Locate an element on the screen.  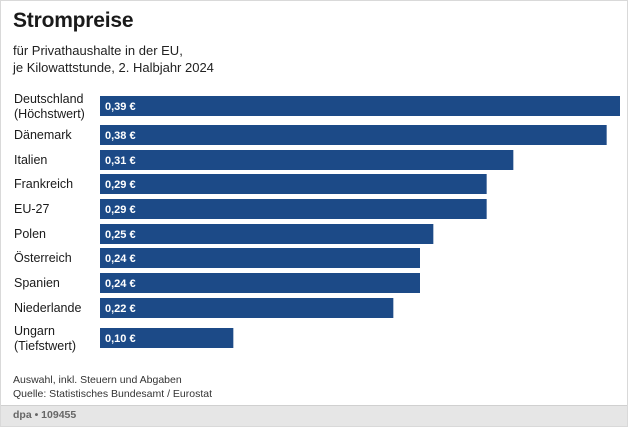
category-label: Spanien is located at coordinates (37, 283).